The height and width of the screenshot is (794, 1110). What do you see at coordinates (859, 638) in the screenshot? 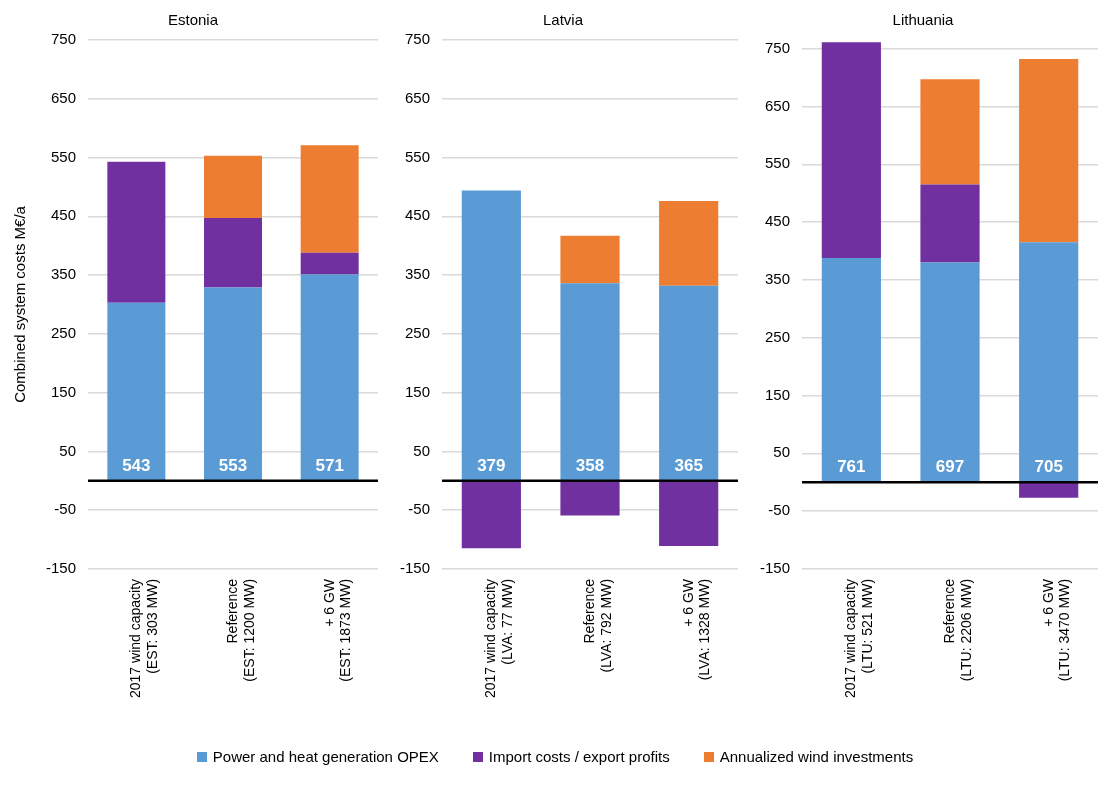
I see `x-tick-label: 2017 wind capacity (LTU: 521 MW)` at bounding box center [859, 638].